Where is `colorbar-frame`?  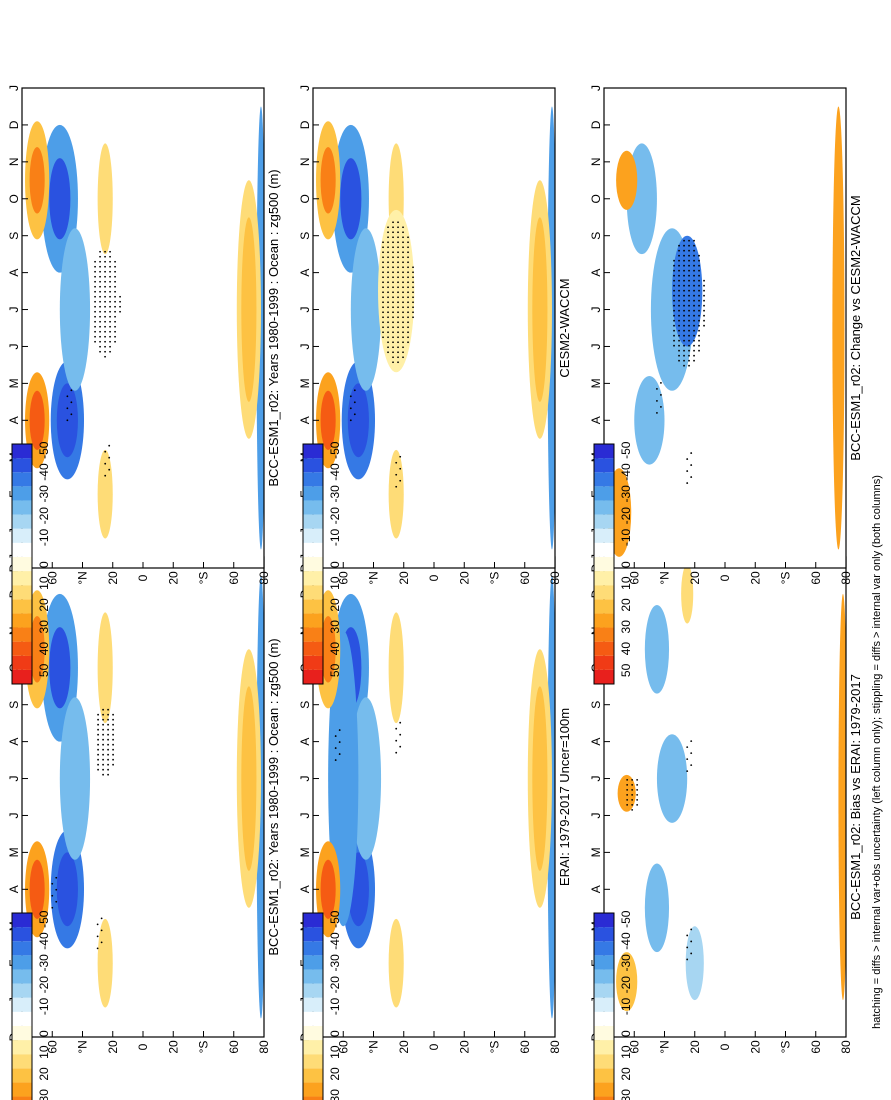 colorbar-frame is located at coordinates (313, 1006).